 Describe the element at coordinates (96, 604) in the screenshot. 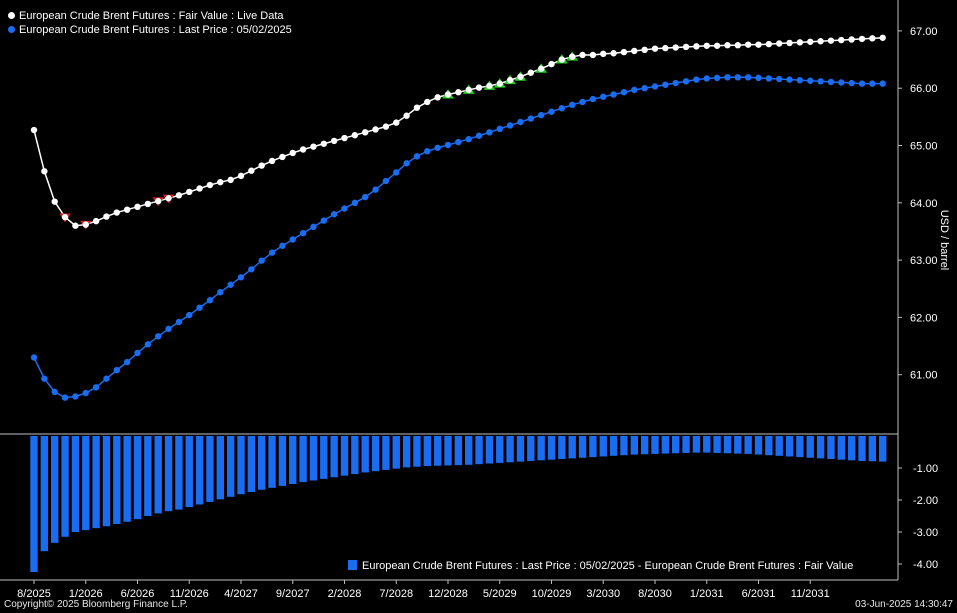

I see `copyright: Copyright© 2025 Bloomberg Finance L.P.` at that location.